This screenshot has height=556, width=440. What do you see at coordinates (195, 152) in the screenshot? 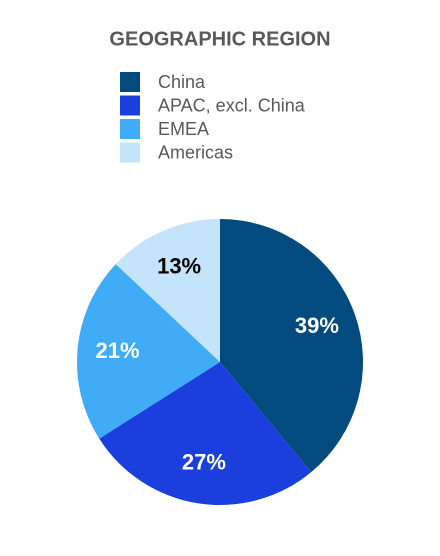
I see `legend-label: Americas` at bounding box center [195, 152].